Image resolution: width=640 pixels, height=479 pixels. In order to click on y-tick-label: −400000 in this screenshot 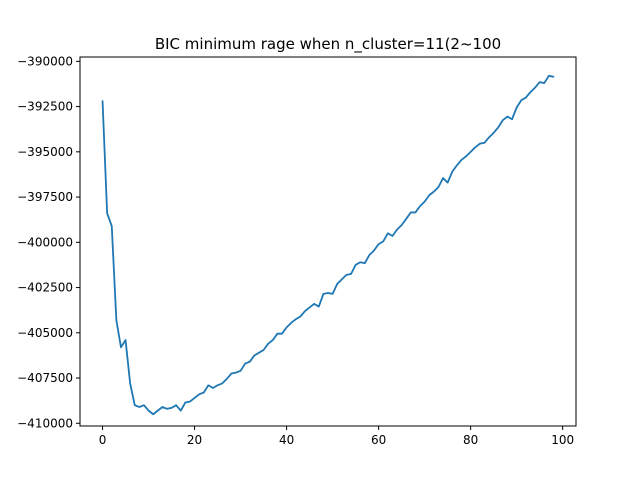, I will do `click(45, 242)`.